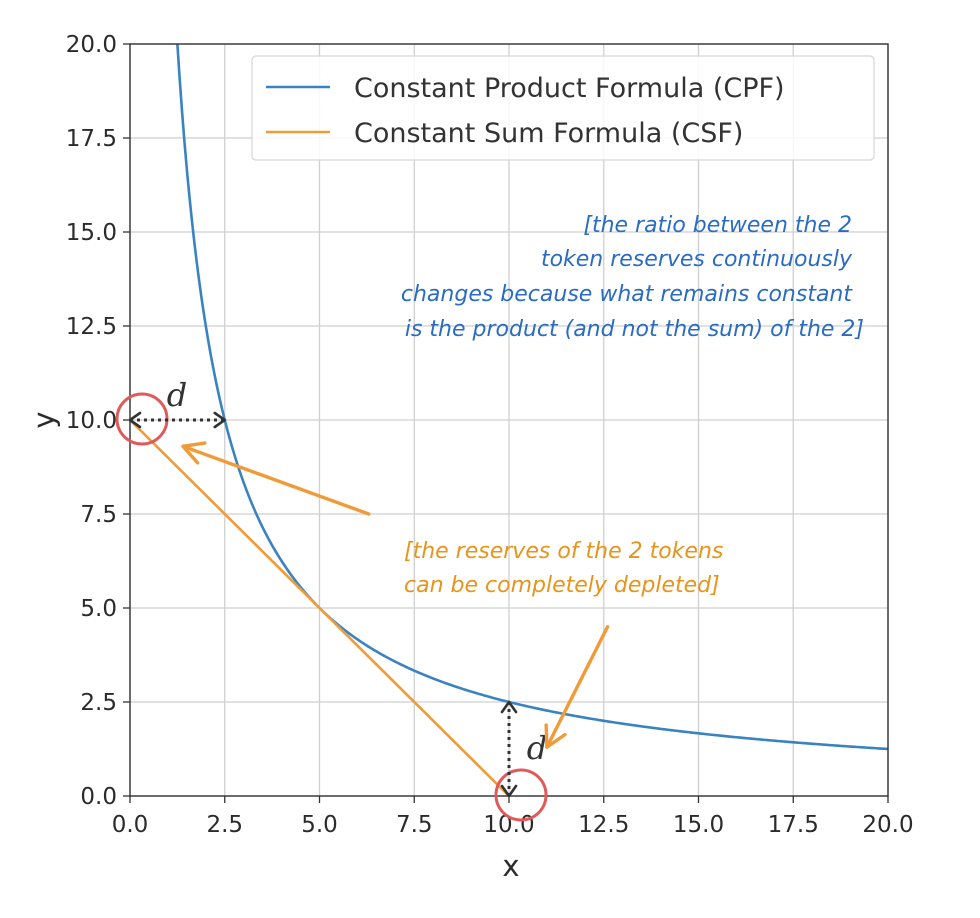 The height and width of the screenshot is (918, 980). What do you see at coordinates (717, 225) in the screenshot?
I see `blue-note-line-1: [the ratio between the 2` at bounding box center [717, 225].